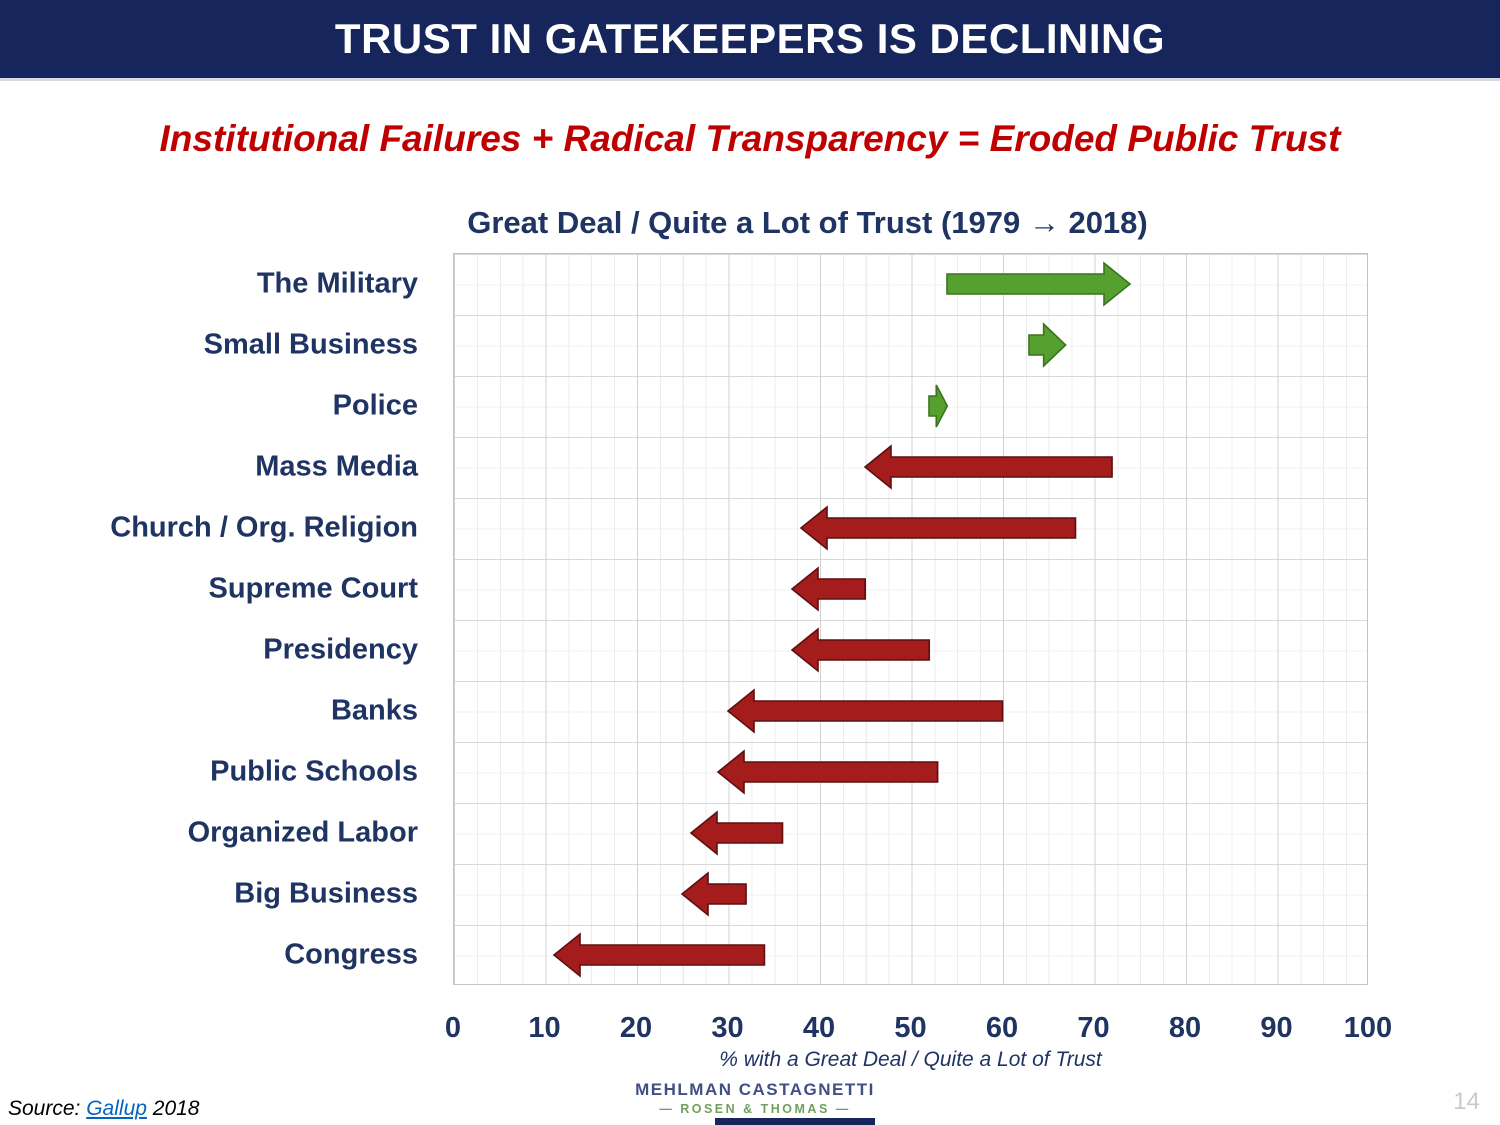 Image resolution: width=1500 pixels, height=1125 pixels. Describe the element at coordinates (313, 588) in the screenshot. I see `category-label-supreme-court: Supreme Court` at that location.